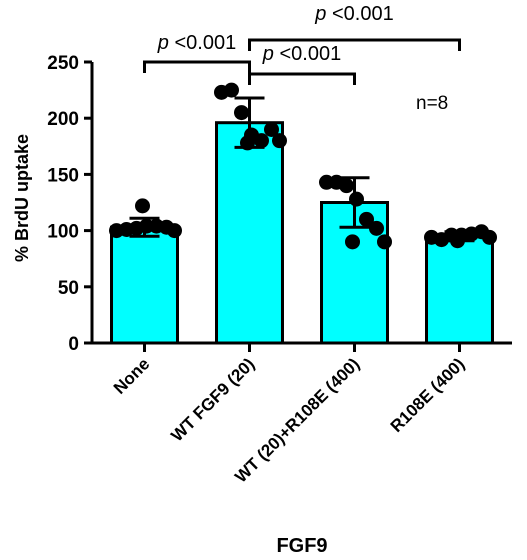 Image resolution: width=527 pixels, height=560 pixels. Describe the element at coordinates (63, 232) in the screenshot. I see `y-tick-label: 100` at that location.